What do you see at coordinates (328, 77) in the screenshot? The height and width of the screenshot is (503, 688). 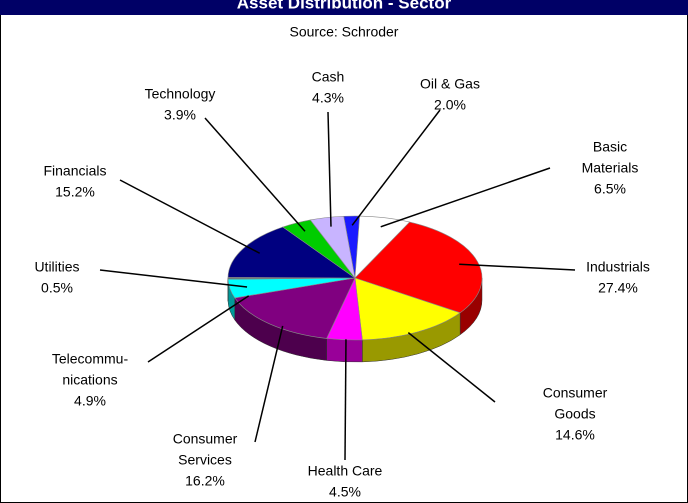 I see `slice-label: Cash` at bounding box center [328, 77].